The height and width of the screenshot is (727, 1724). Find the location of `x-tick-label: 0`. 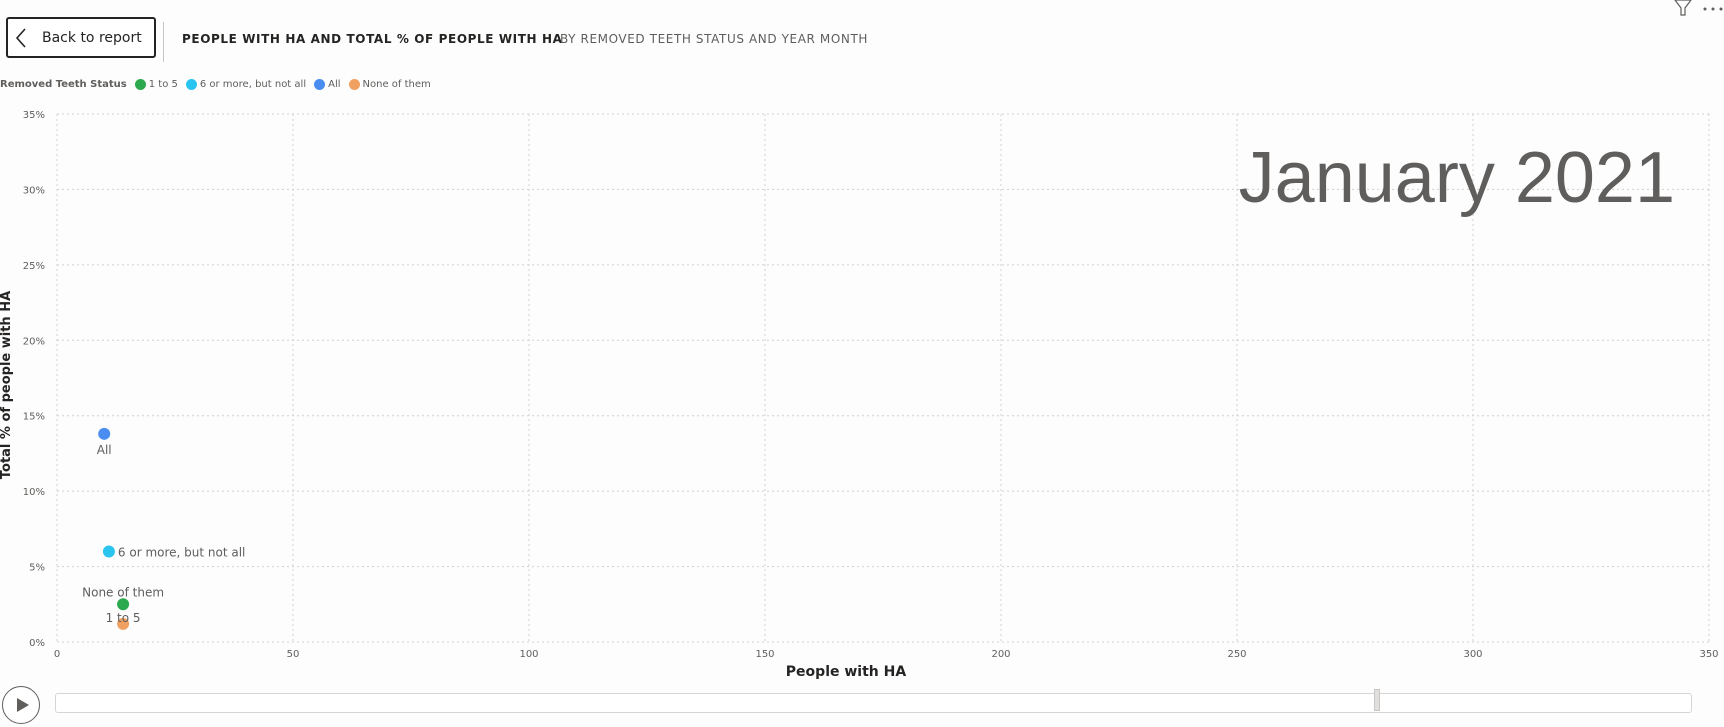

x-tick-label: 0 is located at coordinates (57, 654).